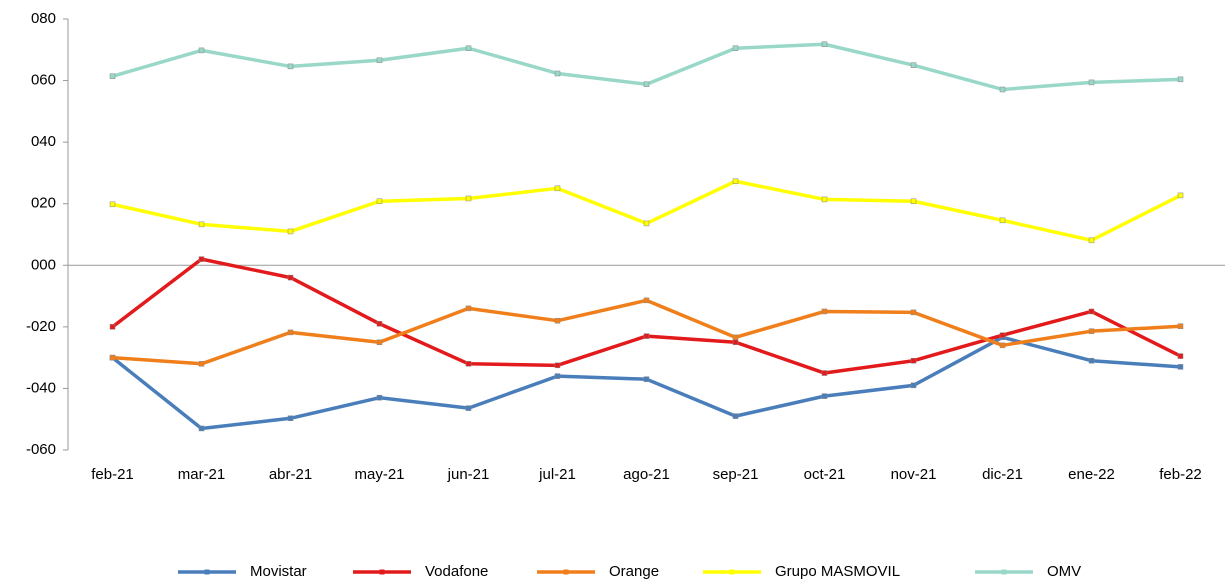  What do you see at coordinates (1091, 474) in the screenshot?
I see `x-tick-label: ene-22` at bounding box center [1091, 474].